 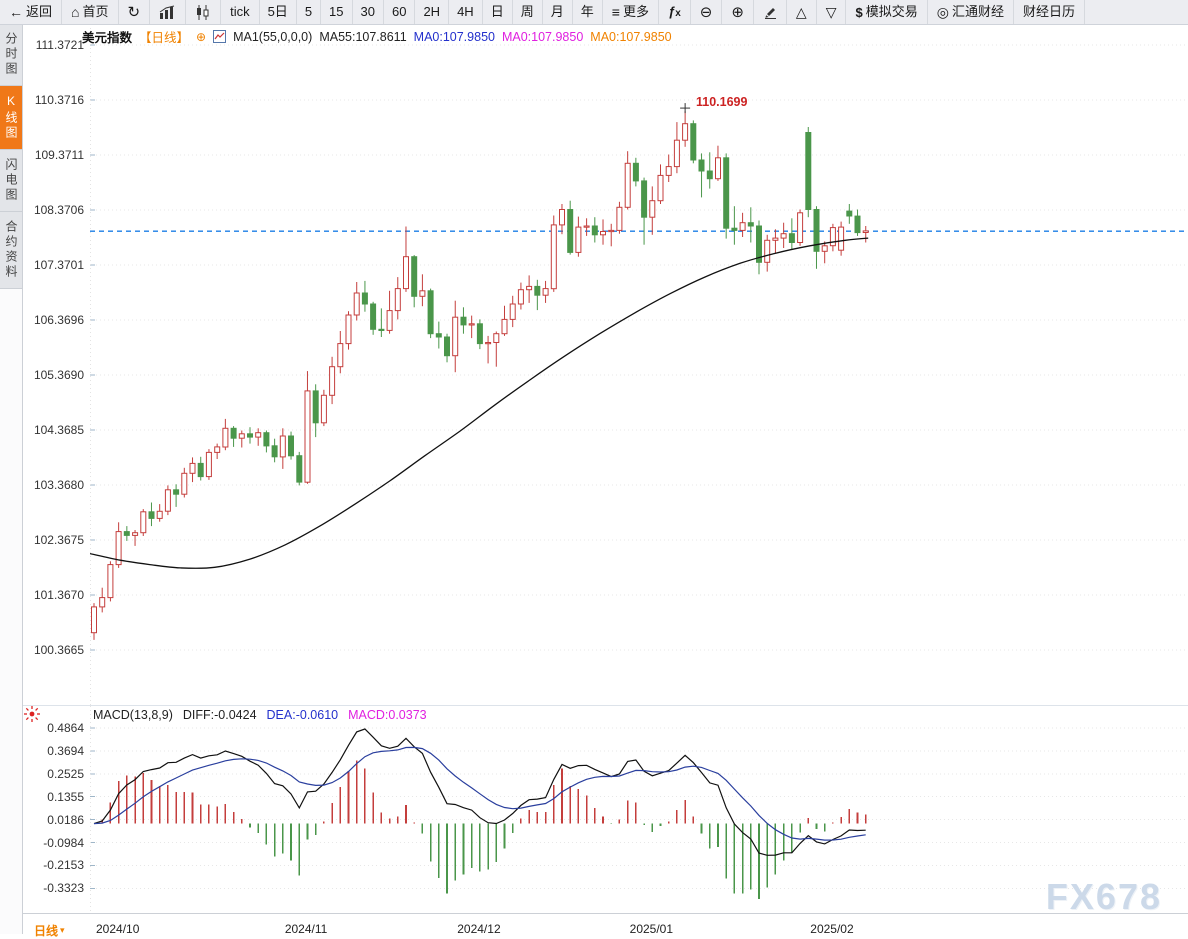 I want to click on macd-axis-label: 0.1355, so click(x=65, y=796).